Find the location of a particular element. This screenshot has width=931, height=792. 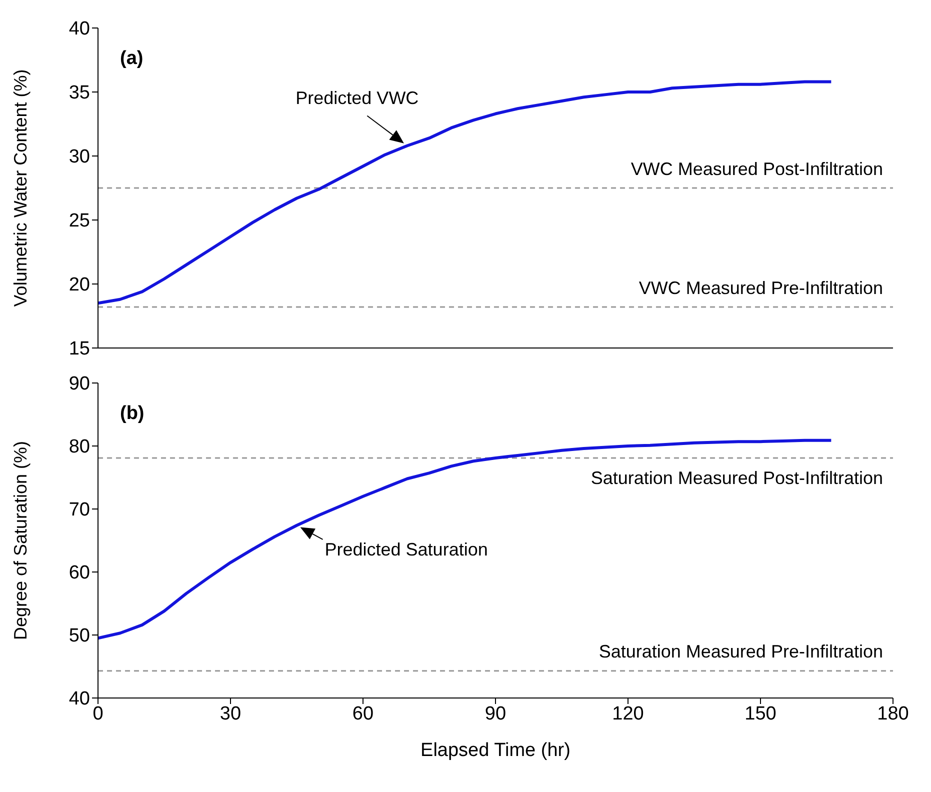

y-tick-label: 70 is located at coordinates (79, 510).